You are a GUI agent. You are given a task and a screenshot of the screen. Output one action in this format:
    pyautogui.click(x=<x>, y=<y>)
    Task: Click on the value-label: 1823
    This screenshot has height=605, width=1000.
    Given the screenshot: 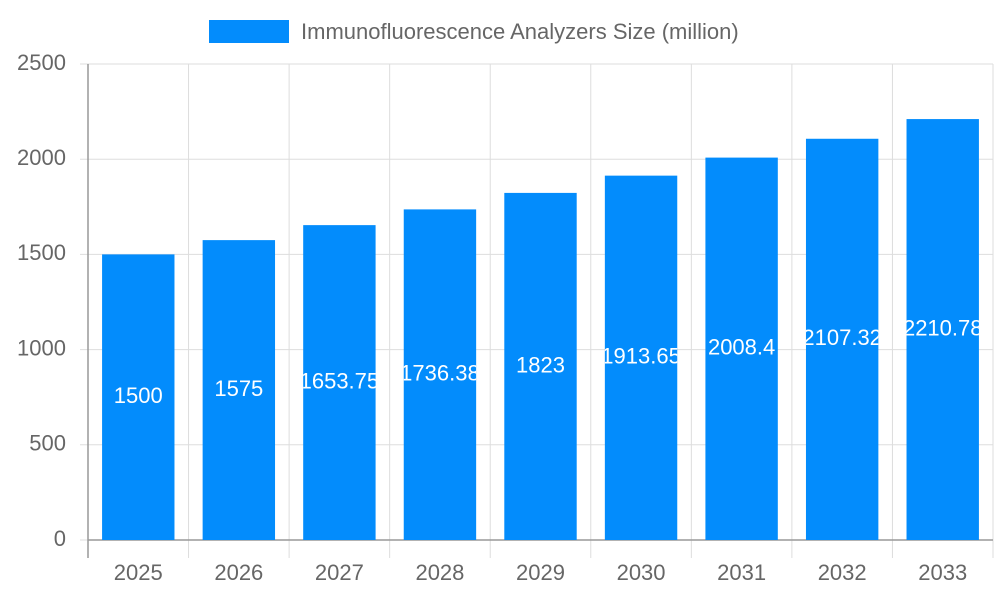 What is the action you would take?
    pyautogui.click(x=540, y=364)
    